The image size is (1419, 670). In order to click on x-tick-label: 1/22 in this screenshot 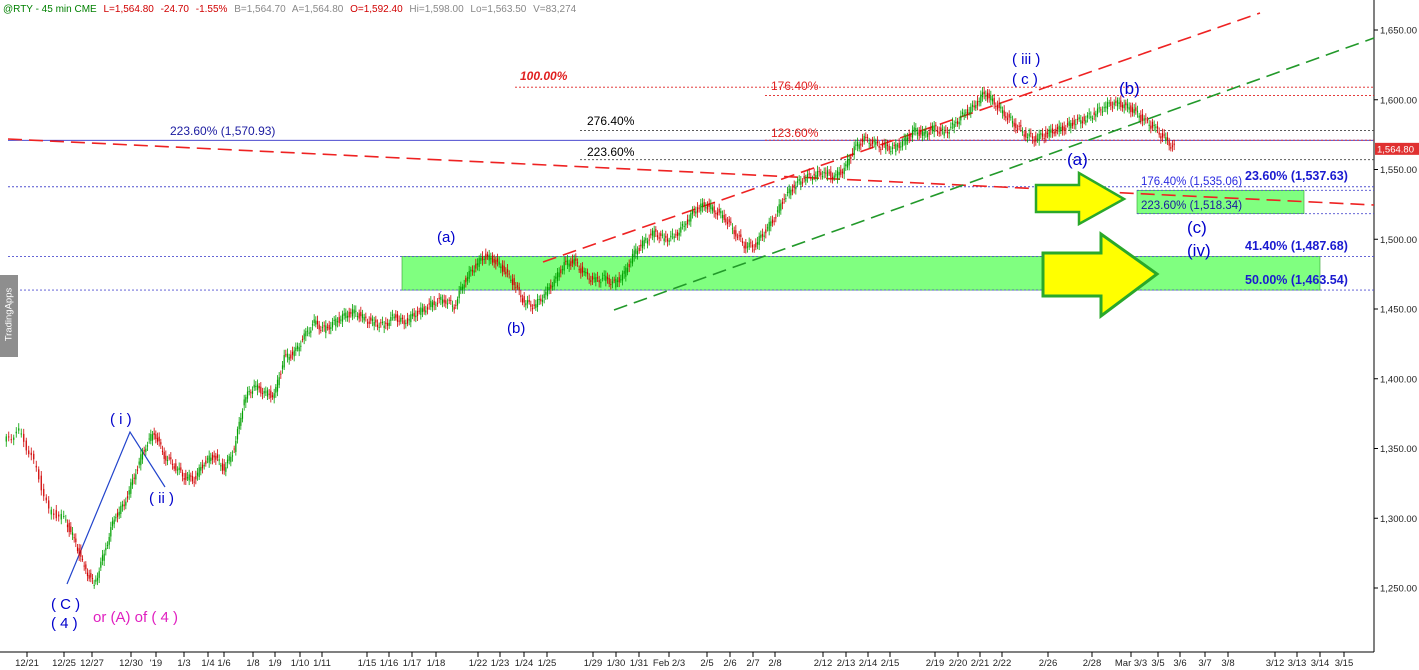, I will do `click(478, 663)`.